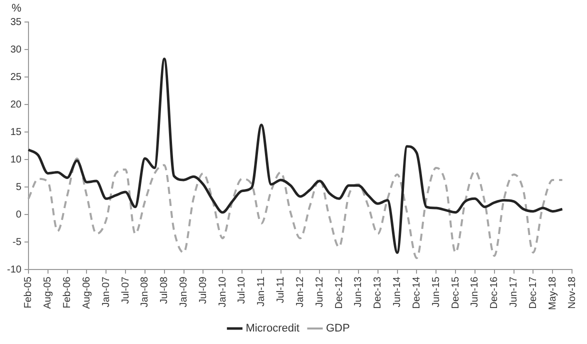 The image size is (587, 344). What do you see at coordinates (514, 292) in the screenshot?
I see `x-tick-label: Jun-17` at bounding box center [514, 292].